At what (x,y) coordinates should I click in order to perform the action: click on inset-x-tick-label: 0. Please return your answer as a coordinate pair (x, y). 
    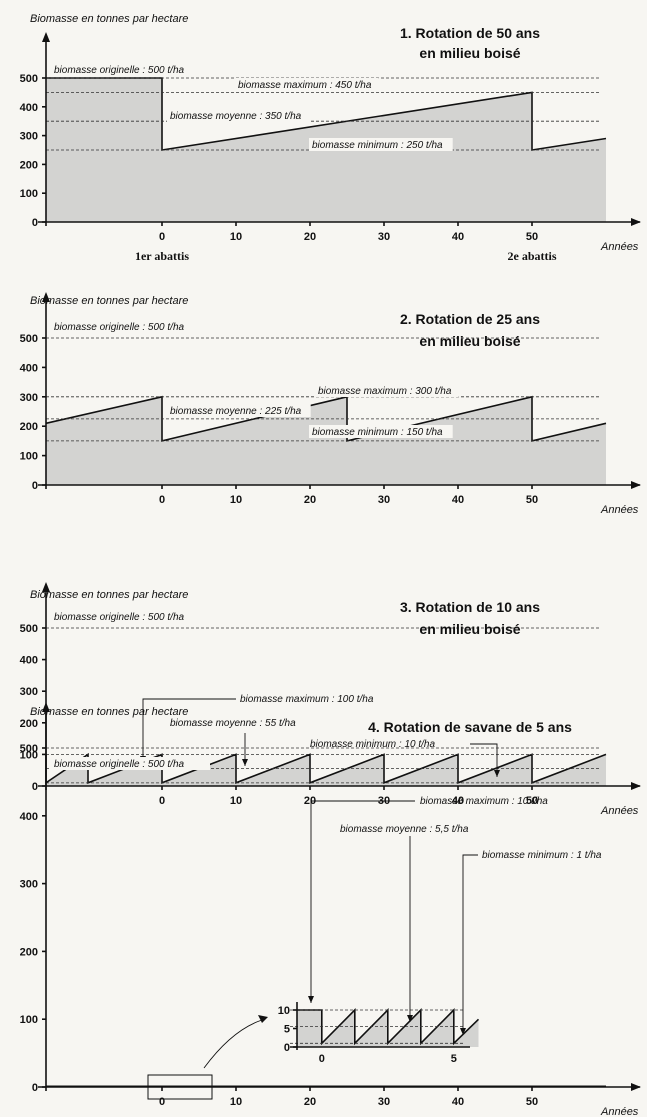
    Looking at the image, I should click on (322, 1059).